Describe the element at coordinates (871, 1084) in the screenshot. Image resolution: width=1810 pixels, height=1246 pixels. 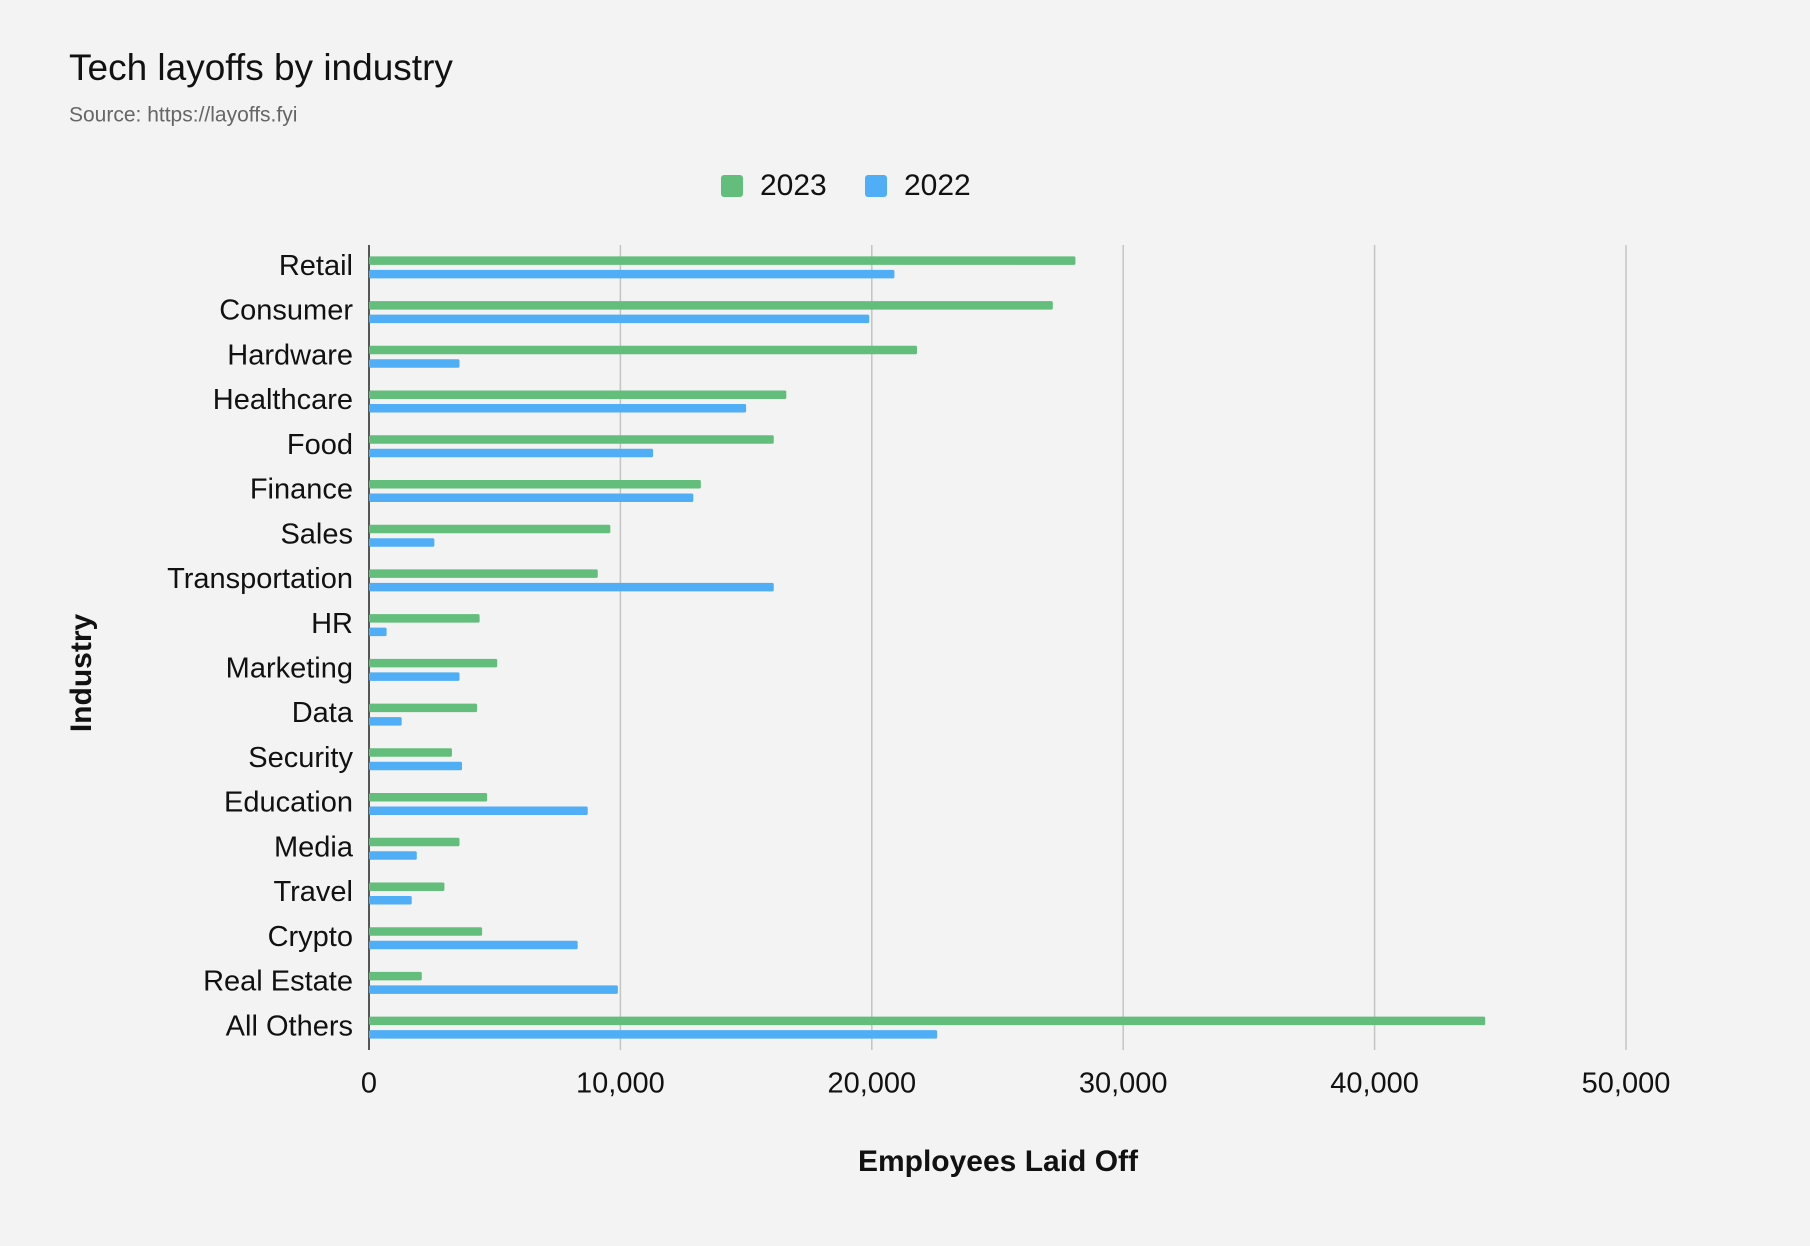
I see `x-tick-label: 20,000` at that location.